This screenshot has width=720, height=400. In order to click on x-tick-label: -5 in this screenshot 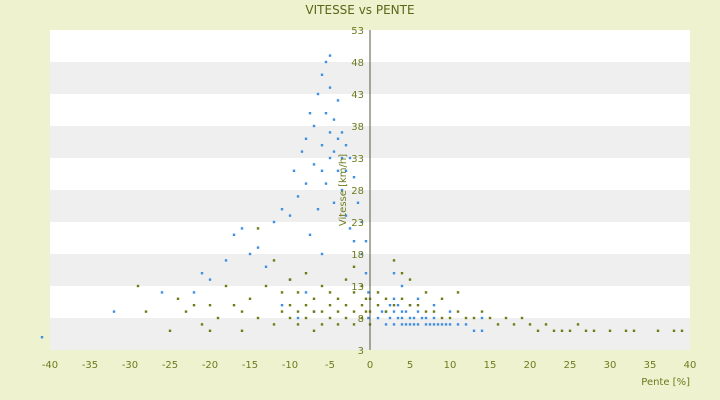, I will do `click(330, 365)`.